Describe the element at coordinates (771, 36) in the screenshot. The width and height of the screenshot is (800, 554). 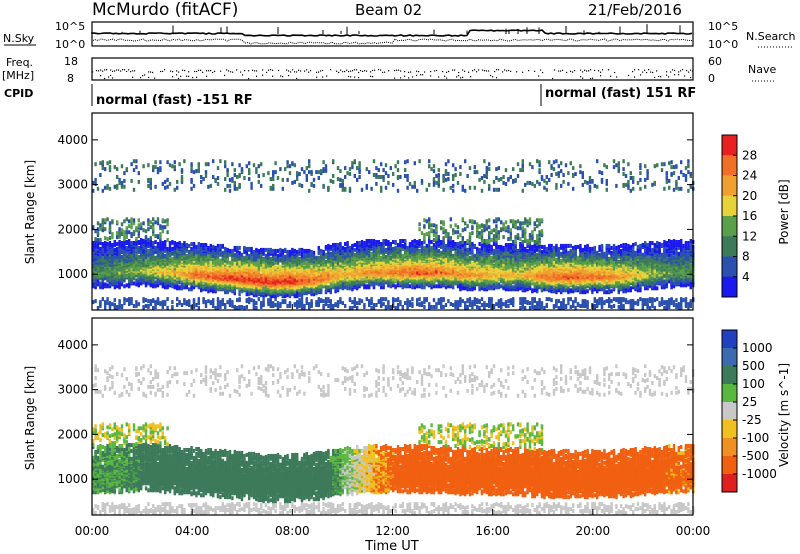
I see `nsearch-label: N.Search` at that location.